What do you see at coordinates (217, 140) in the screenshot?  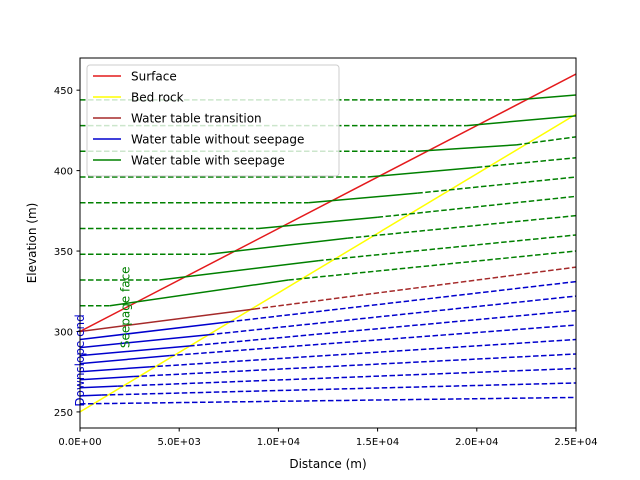 I see `legend-label: Water table without seepage` at bounding box center [217, 140].